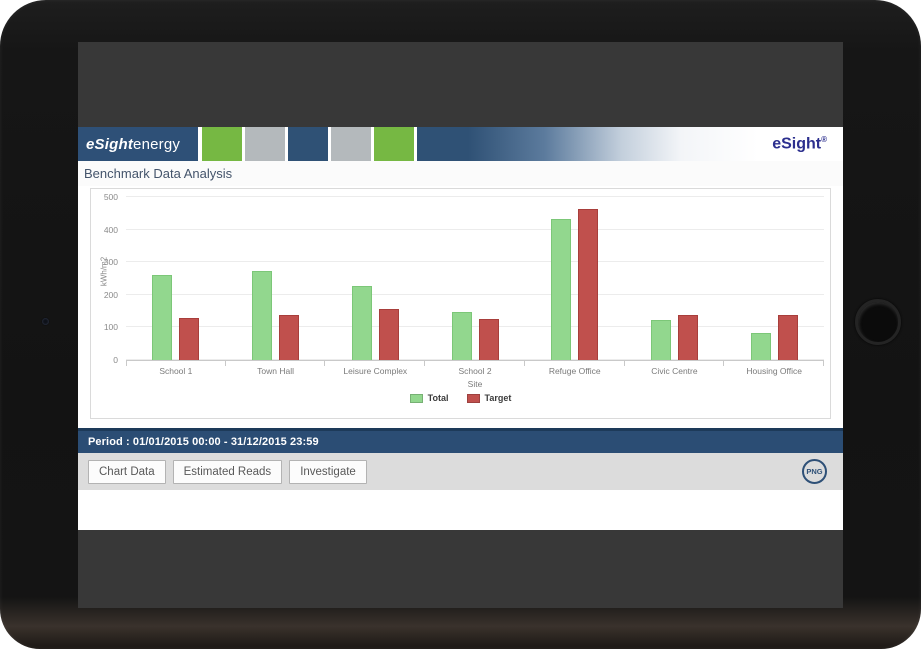 The width and height of the screenshot is (921, 649). What do you see at coordinates (361, 322) in the screenshot?
I see `bar-total-leisure-complex` at bounding box center [361, 322].